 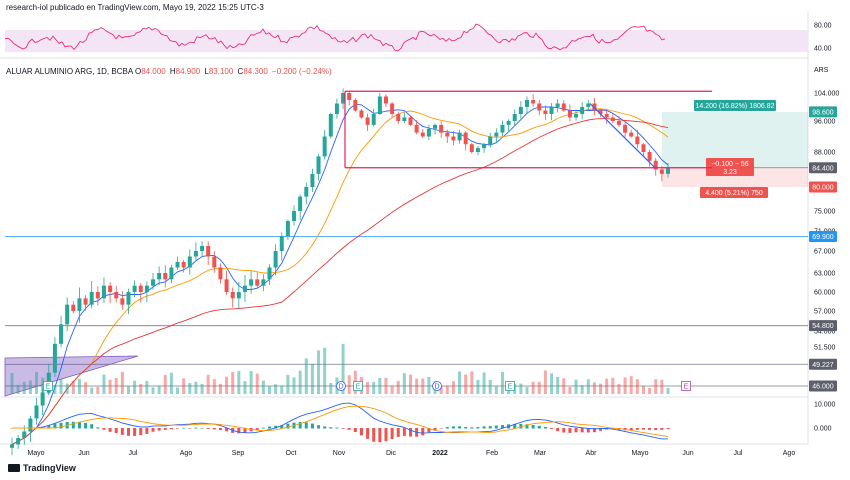 I want to click on low-label: L, so click(x=206, y=71).